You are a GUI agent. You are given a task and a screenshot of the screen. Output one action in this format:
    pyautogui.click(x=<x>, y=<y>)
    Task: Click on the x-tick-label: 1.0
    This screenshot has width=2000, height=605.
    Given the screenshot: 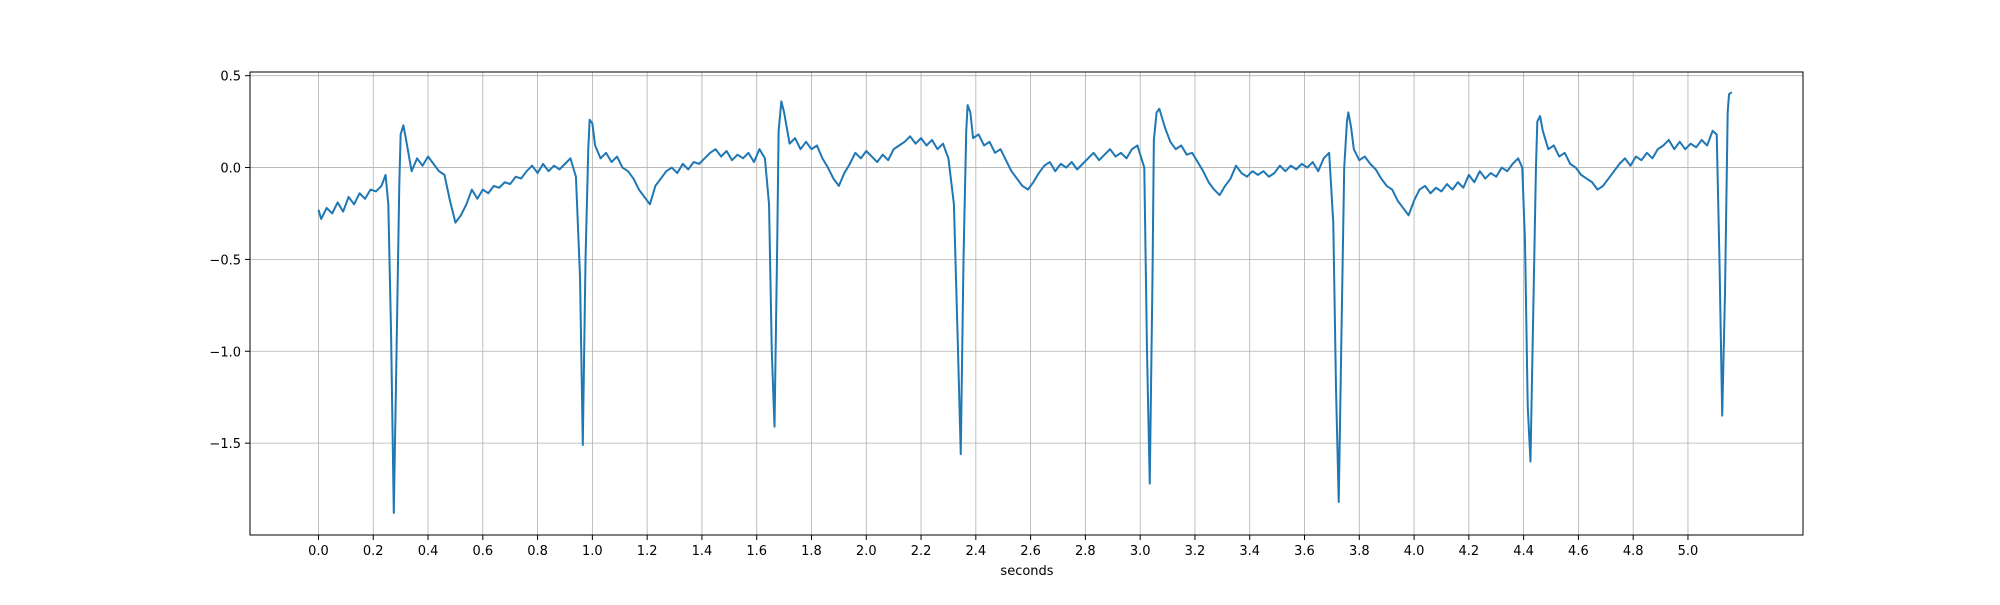 What is the action you would take?
    pyautogui.click(x=592, y=551)
    